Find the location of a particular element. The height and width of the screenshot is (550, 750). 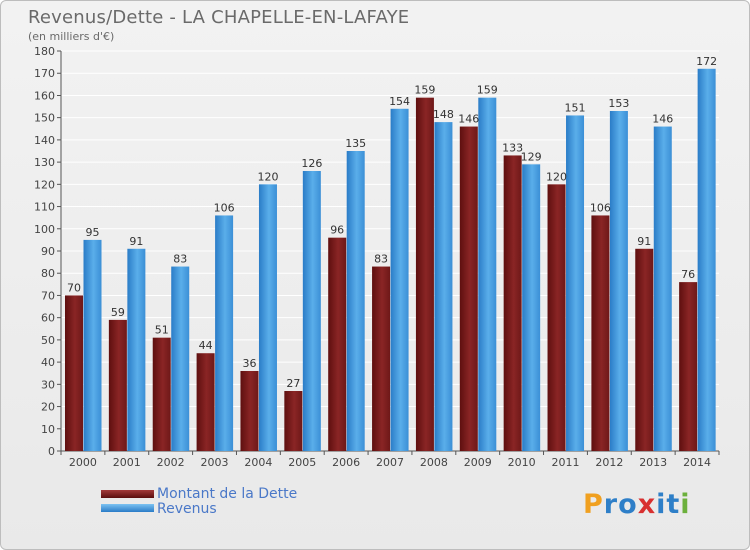

x-tick-label: 2002 is located at coordinates (171, 462).